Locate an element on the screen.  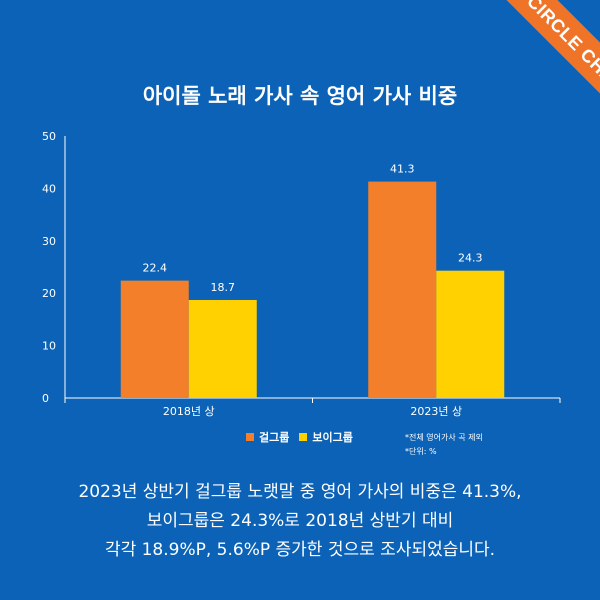
legend-item-girl-group: 걸그룹 is located at coordinates (267, 437).